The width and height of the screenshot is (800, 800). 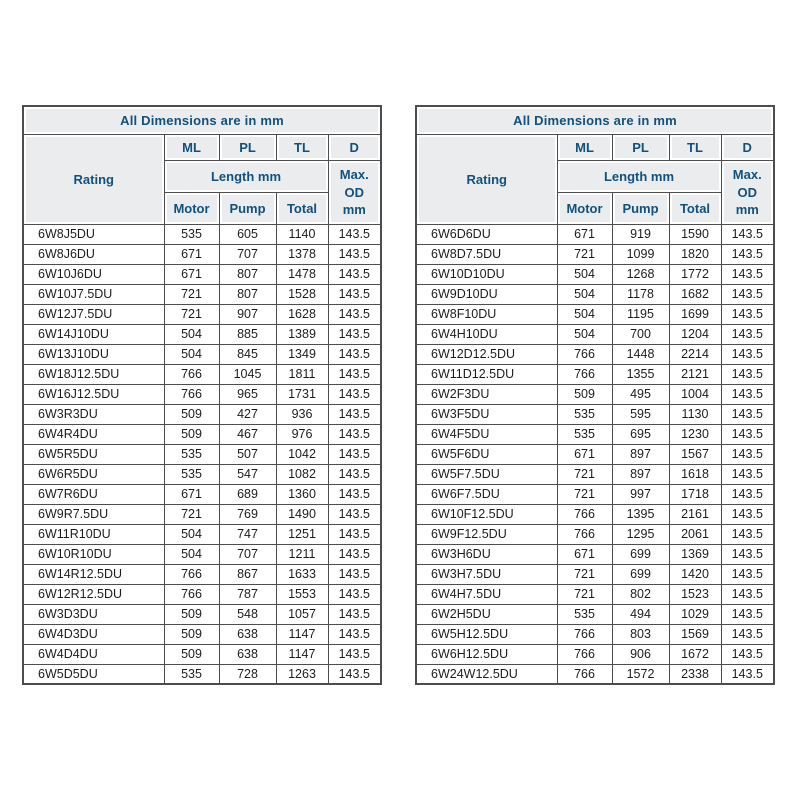 What do you see at coordinates (486, 634) in the screenshot?
I see `rating-cell: 6W5H12.5DU` at bounding box center [486, 634].